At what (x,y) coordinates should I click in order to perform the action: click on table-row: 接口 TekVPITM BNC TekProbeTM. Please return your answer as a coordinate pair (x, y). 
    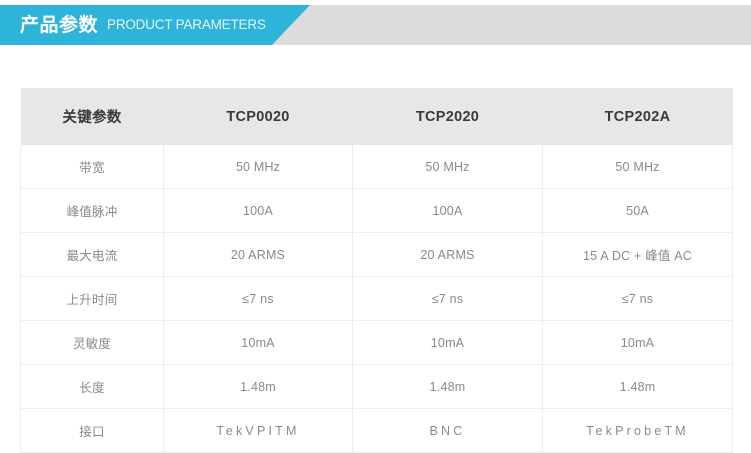
    Looking at the image, I should click on (376, 430).